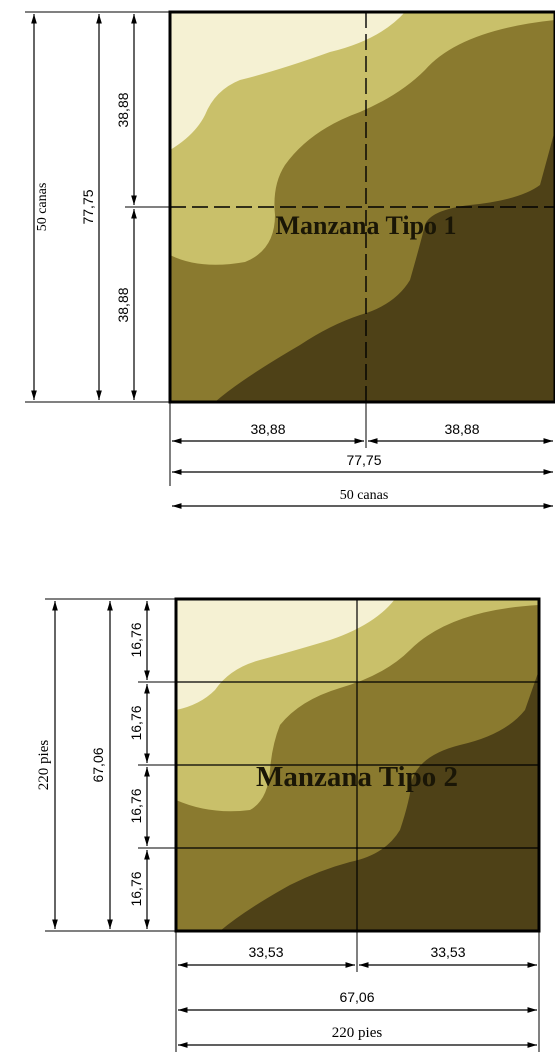 This screenshot has width=555, height=1057. What do you see at coordinates (267, 429) in the screenshot?
I see `block-1-hdim-part-1-label: 38,88` at bounding box center [267, 429].